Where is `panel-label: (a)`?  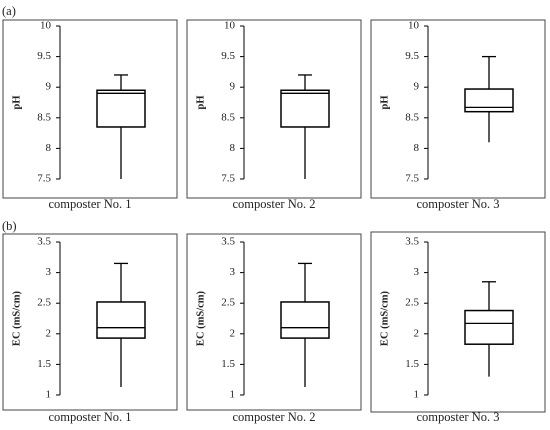
panel-label: (a) is located at coordinates (9, 11).